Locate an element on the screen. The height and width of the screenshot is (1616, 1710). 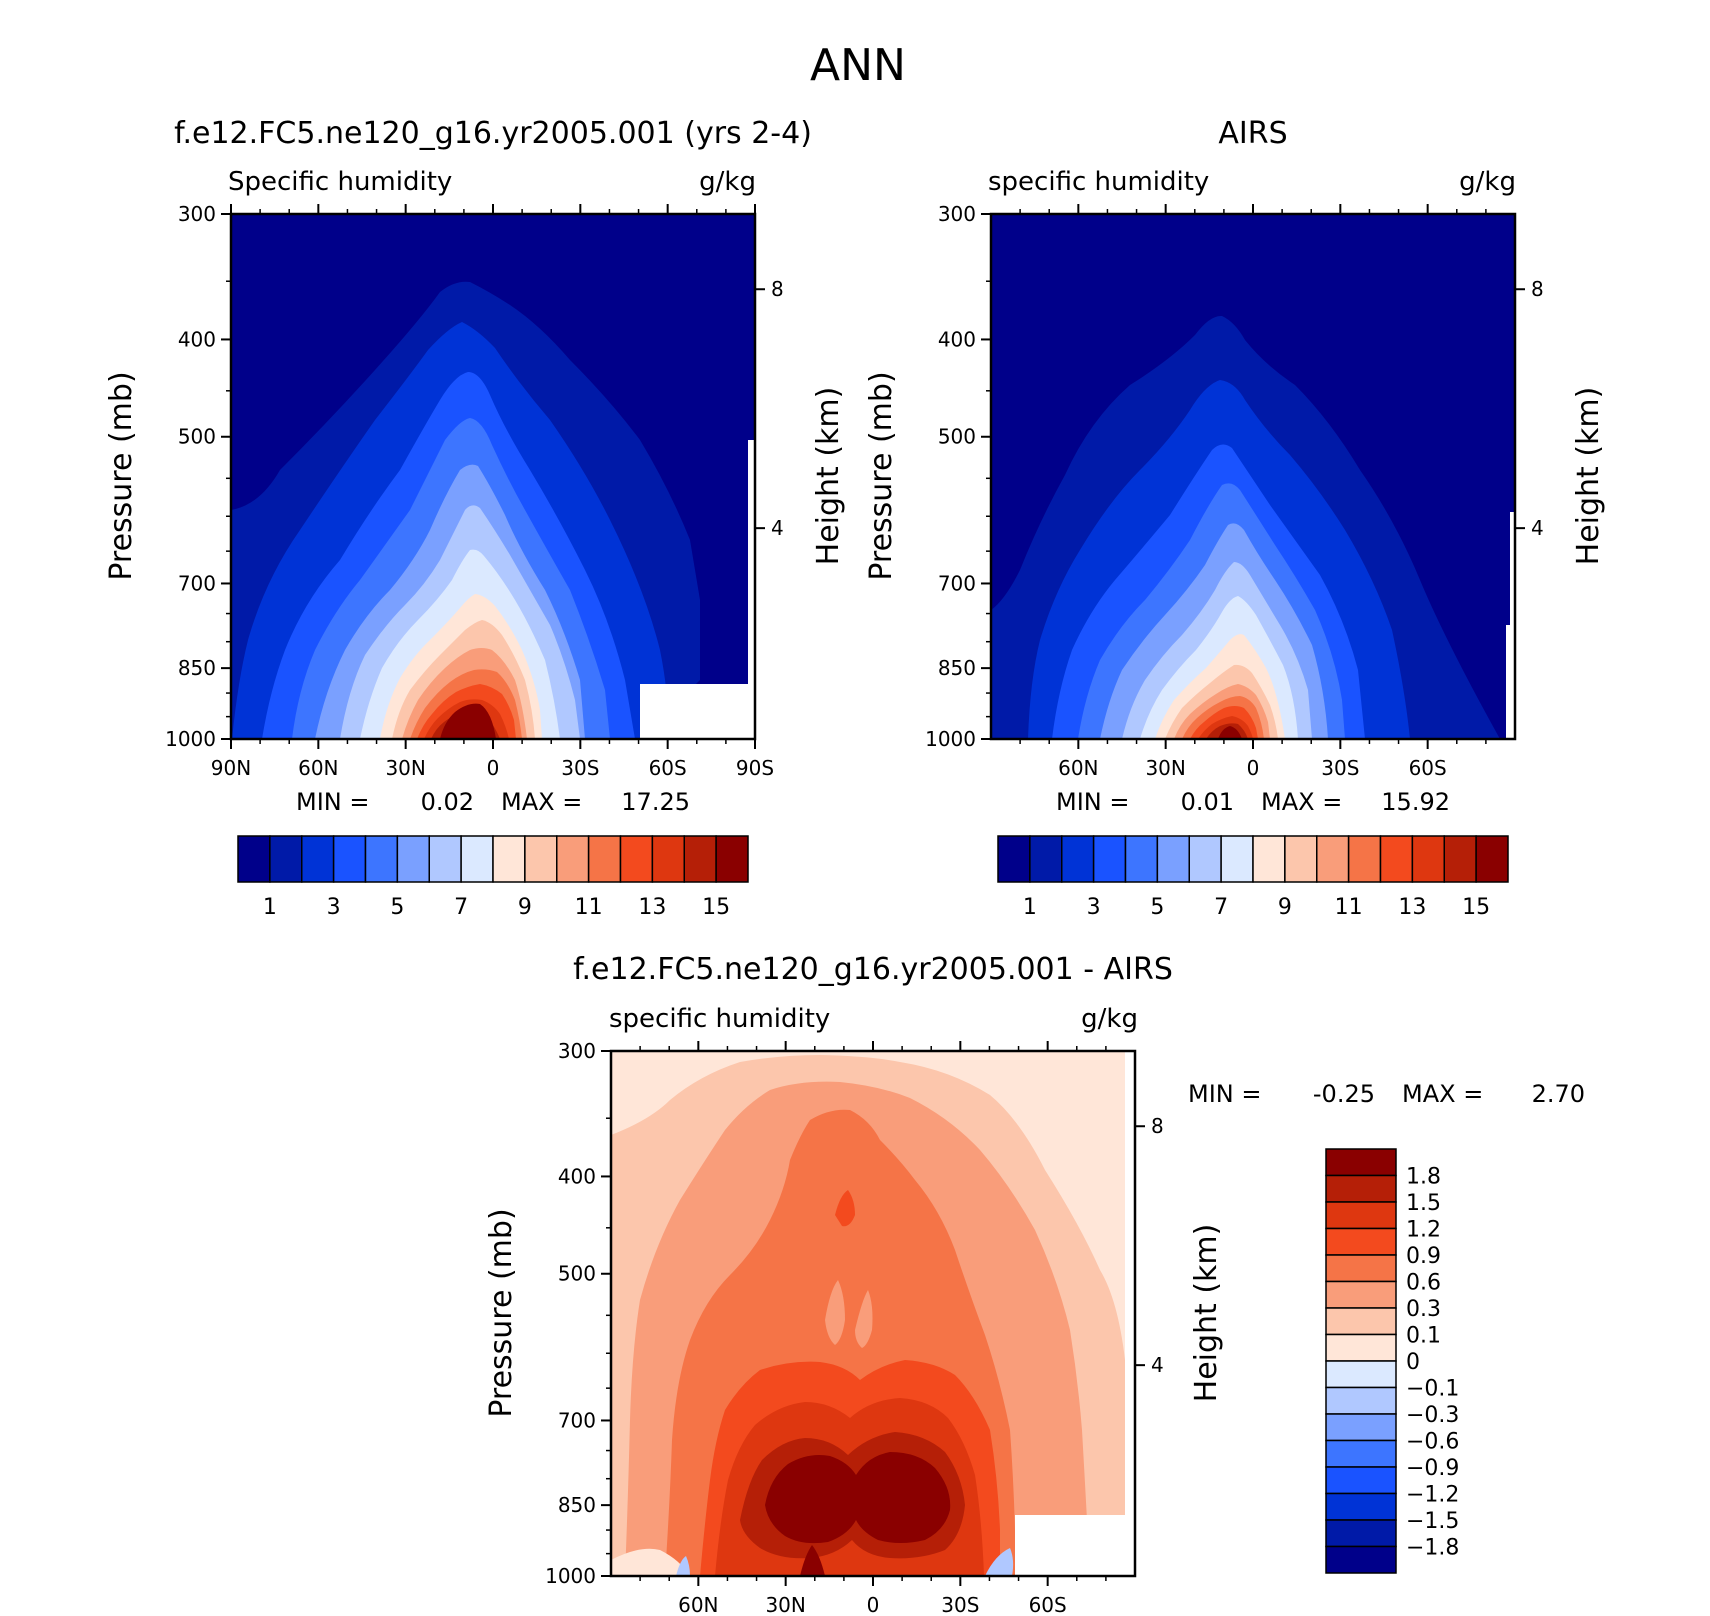
colorbar-label: −0.6 is located at coordinates (1432, 1442).